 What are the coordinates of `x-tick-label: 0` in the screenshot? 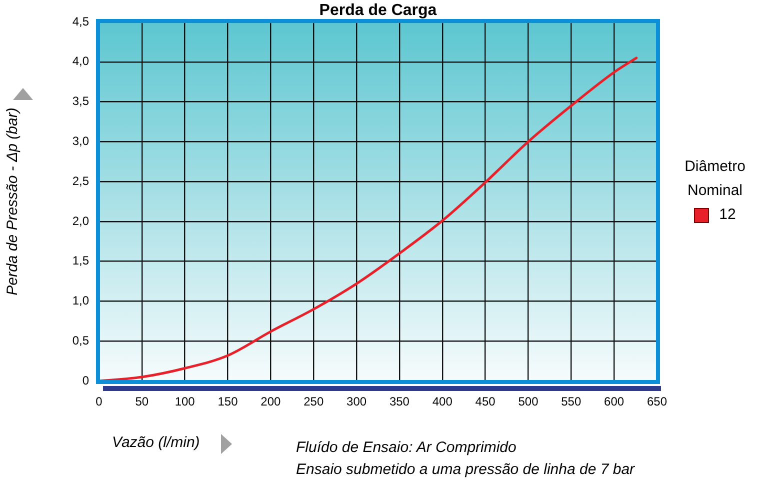 It's located at (99, 401).